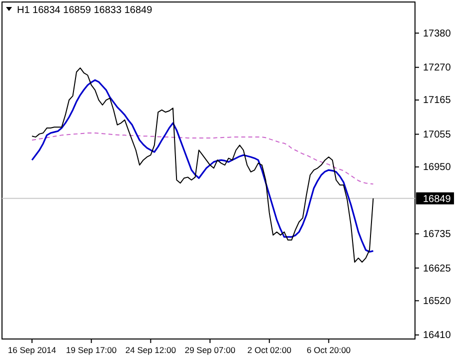 The height and width of the screenshot is (357, 455). What do you see at coordinates (437, 34) in the screenshot?
I see `y-tick-label: 17380` at bounding box center [437, 34].